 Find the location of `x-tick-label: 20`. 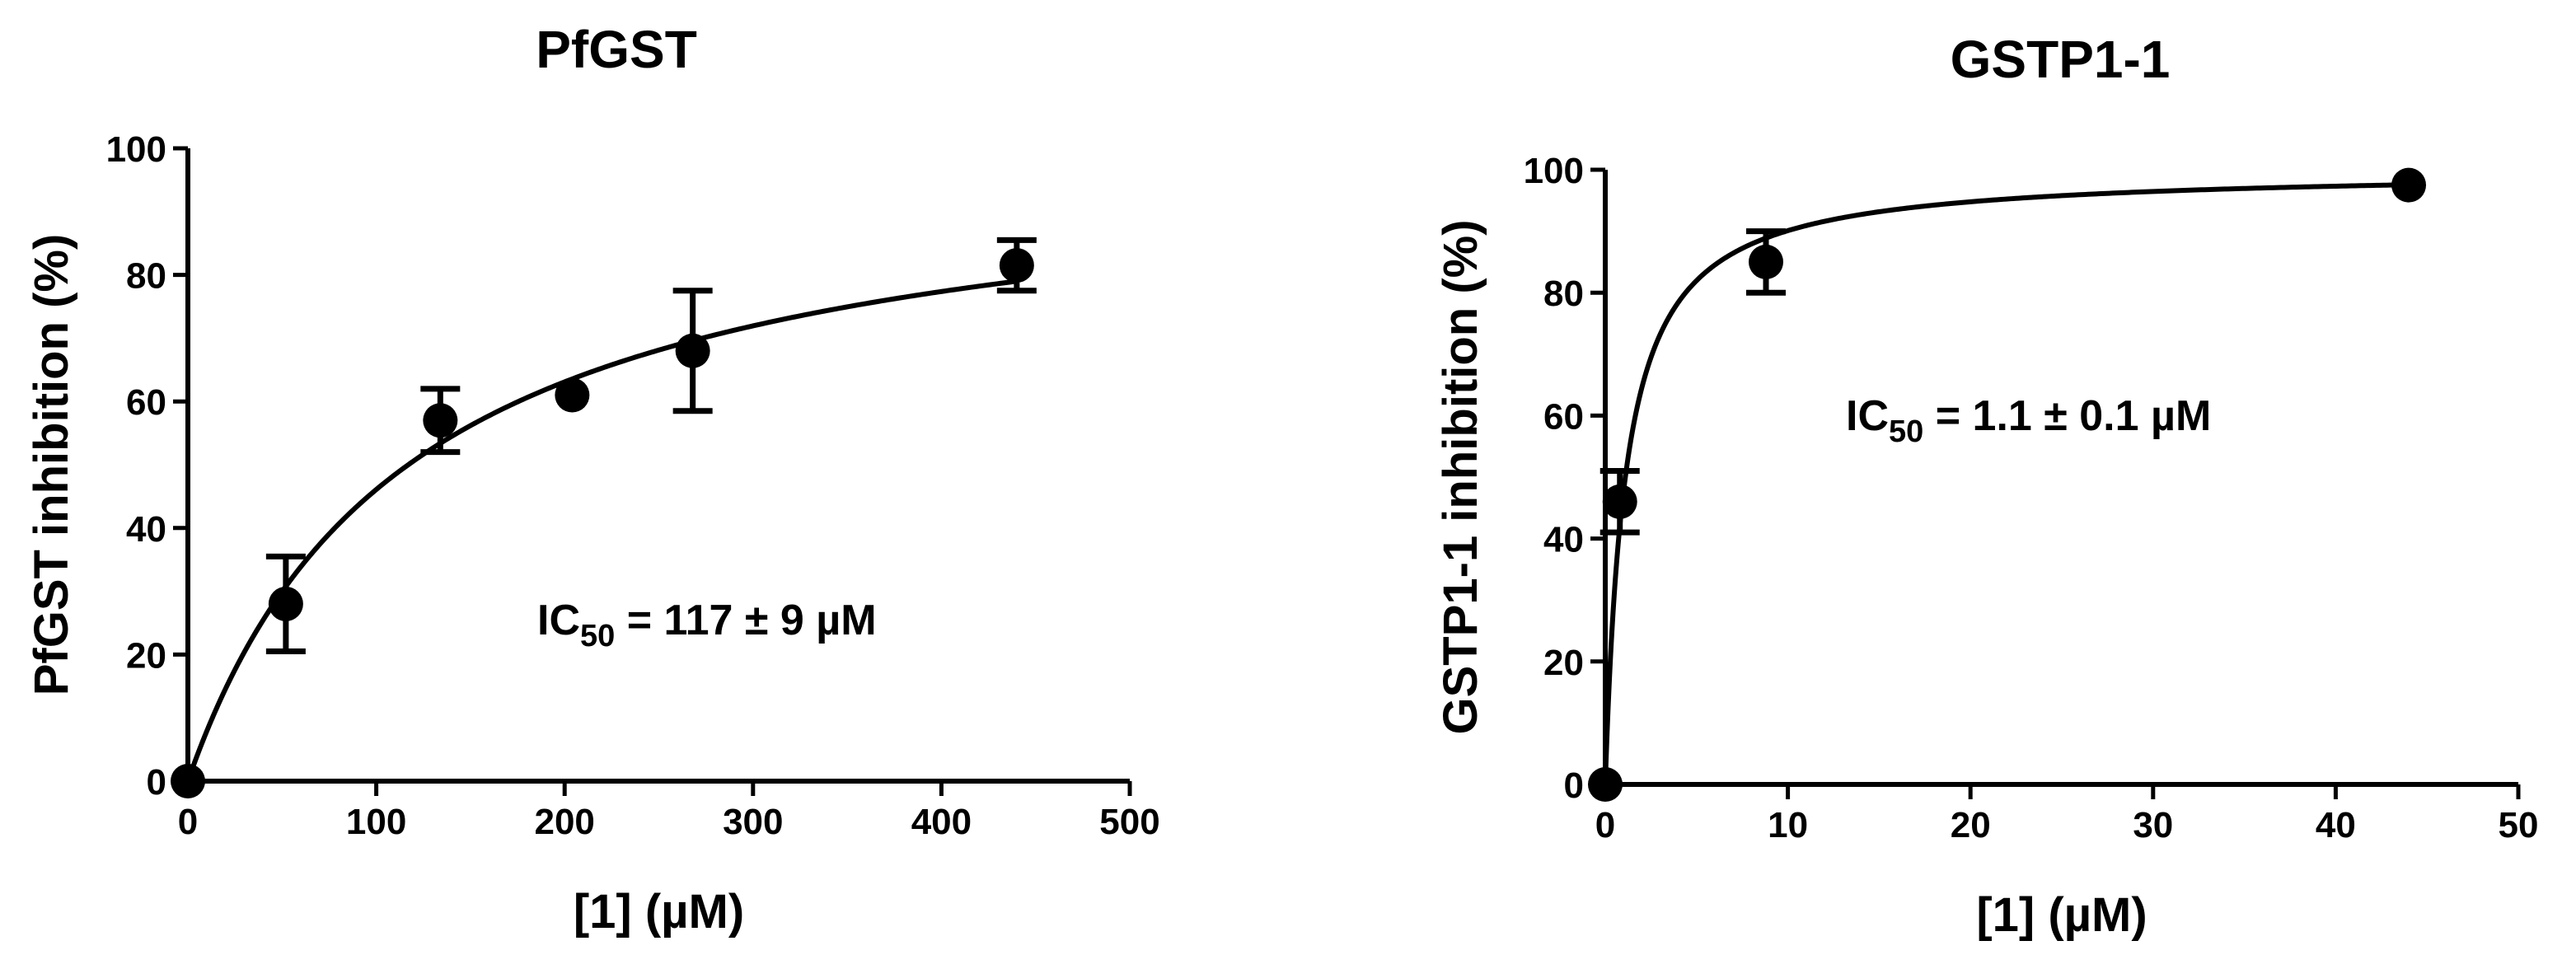

x-tick-label: 20 is located at coordinates (1971, 825).